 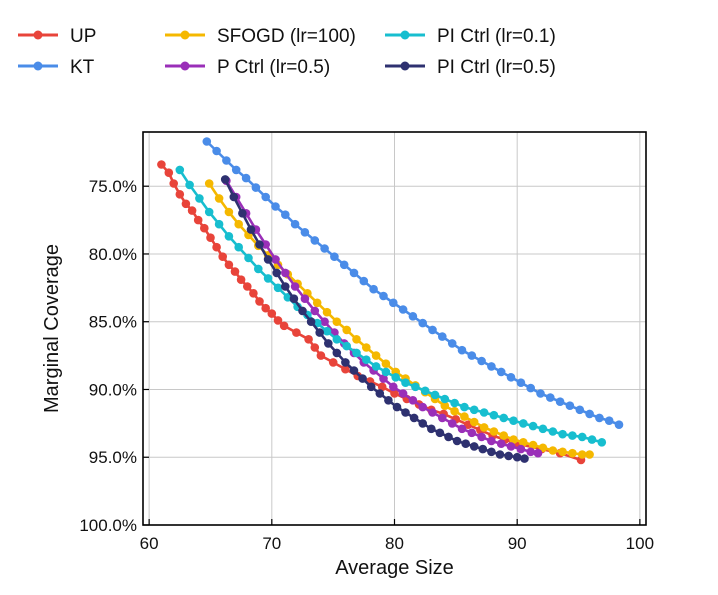 I want to click on y-tick-label-1: 80.0%, so click(x=113, y=254).